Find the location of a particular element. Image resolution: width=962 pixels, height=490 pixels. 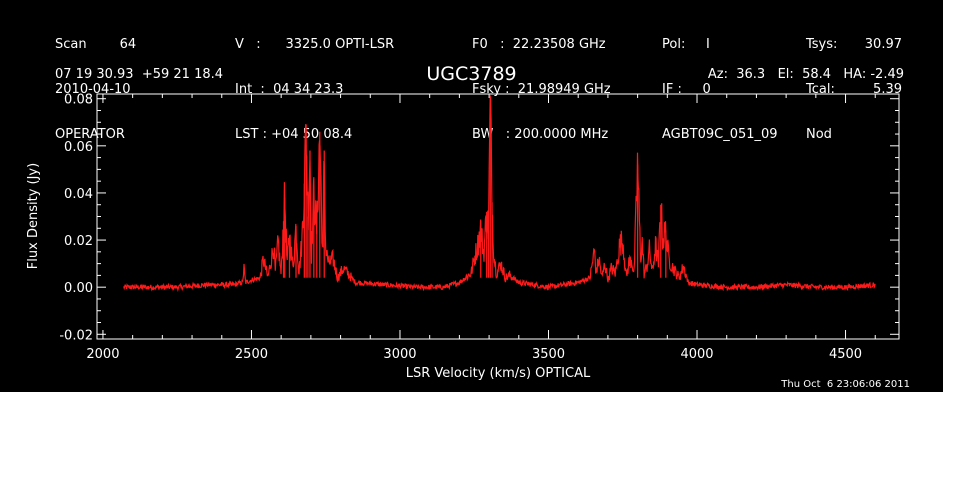

az-el-ha: Az: 36.3 El: 58.4 HA: -2.49 is located at coordinates (805, 74).